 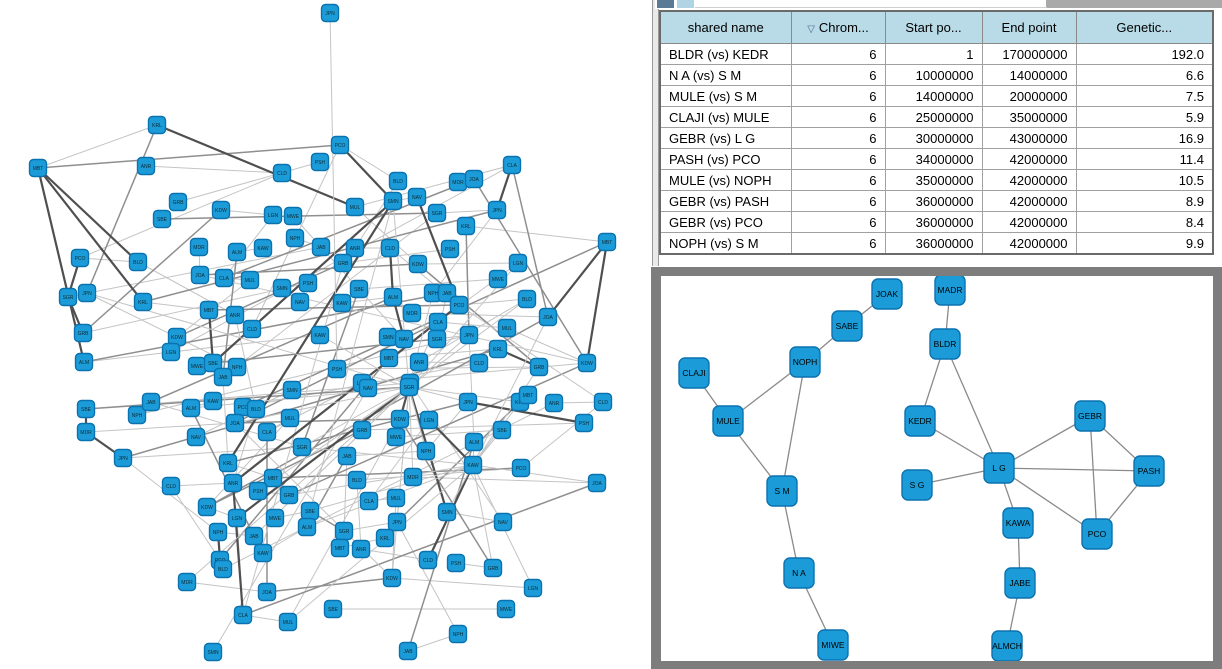 What do you see at coordinates (936, 201) in the screenshot?
I see `table-row: GEBR (vs) PASH 6 36000000 42000000 8.9` at bounding box center [936, 201].